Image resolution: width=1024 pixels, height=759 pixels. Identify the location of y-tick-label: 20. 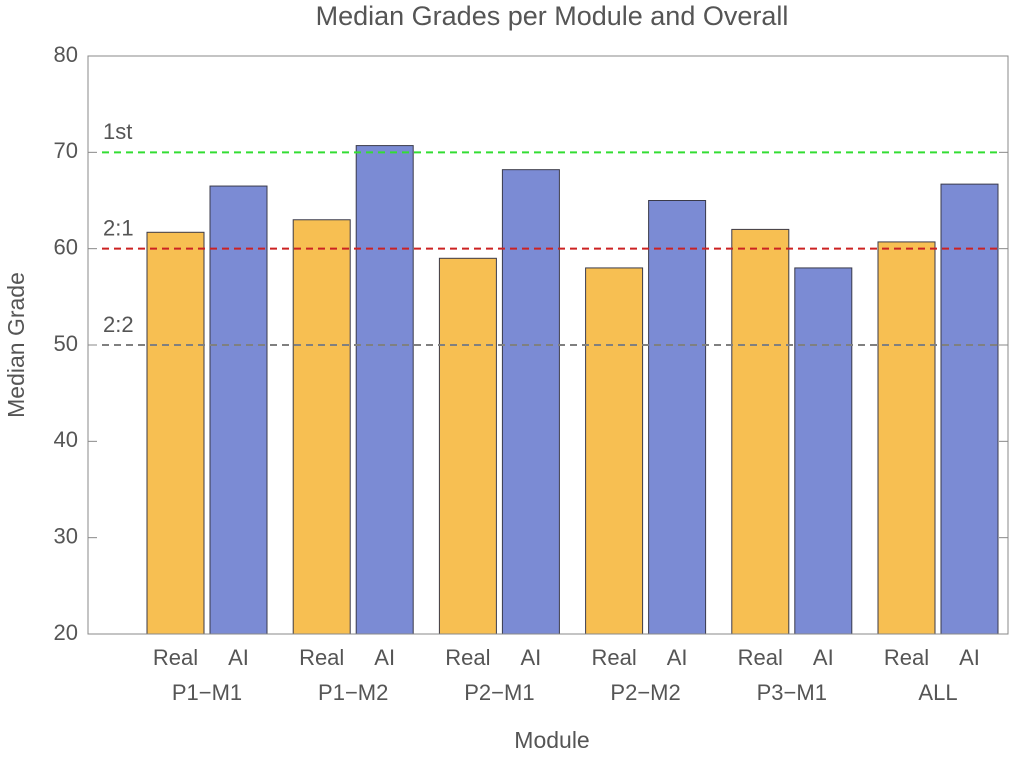
(66, 632).